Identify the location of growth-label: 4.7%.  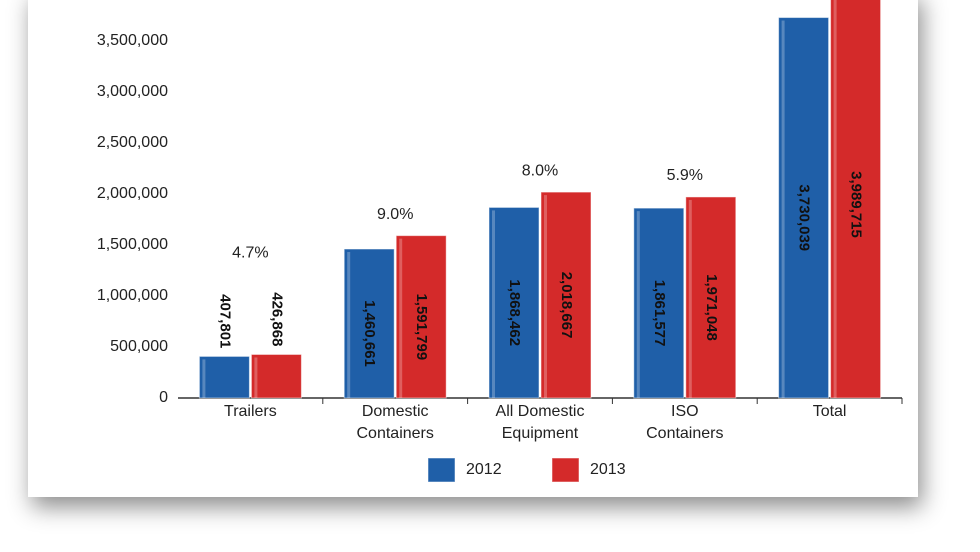
(250, 253).